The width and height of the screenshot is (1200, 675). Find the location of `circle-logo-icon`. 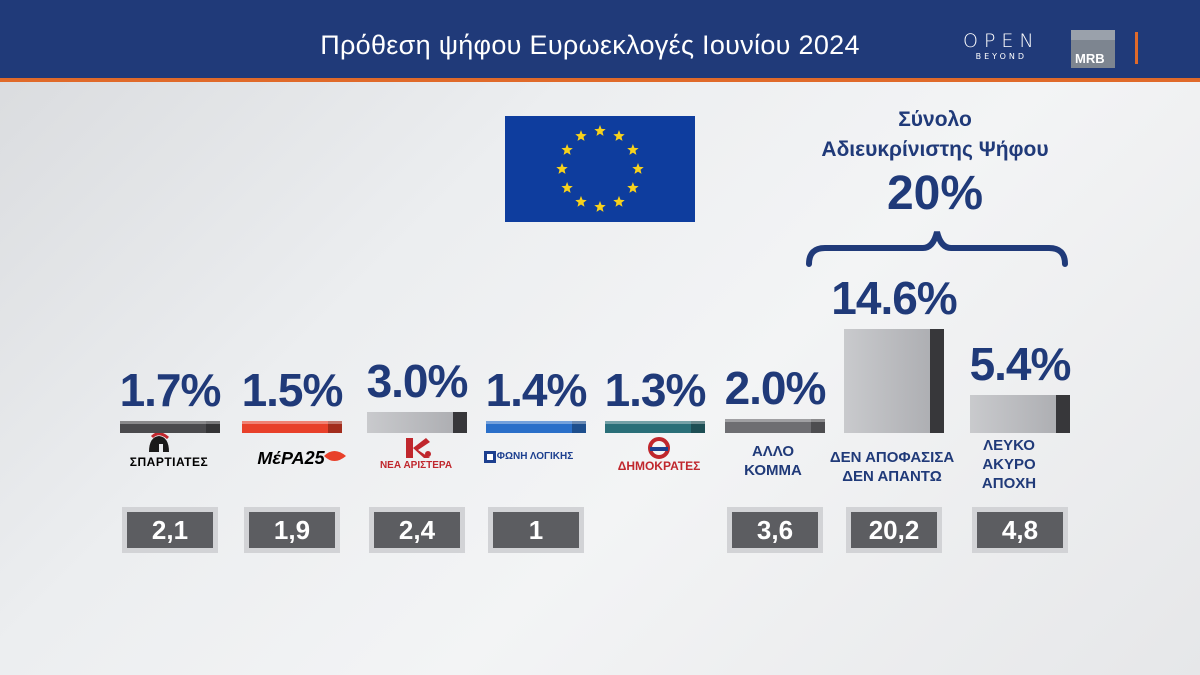

circle-logo-icon is located at coordinates (659, 448).